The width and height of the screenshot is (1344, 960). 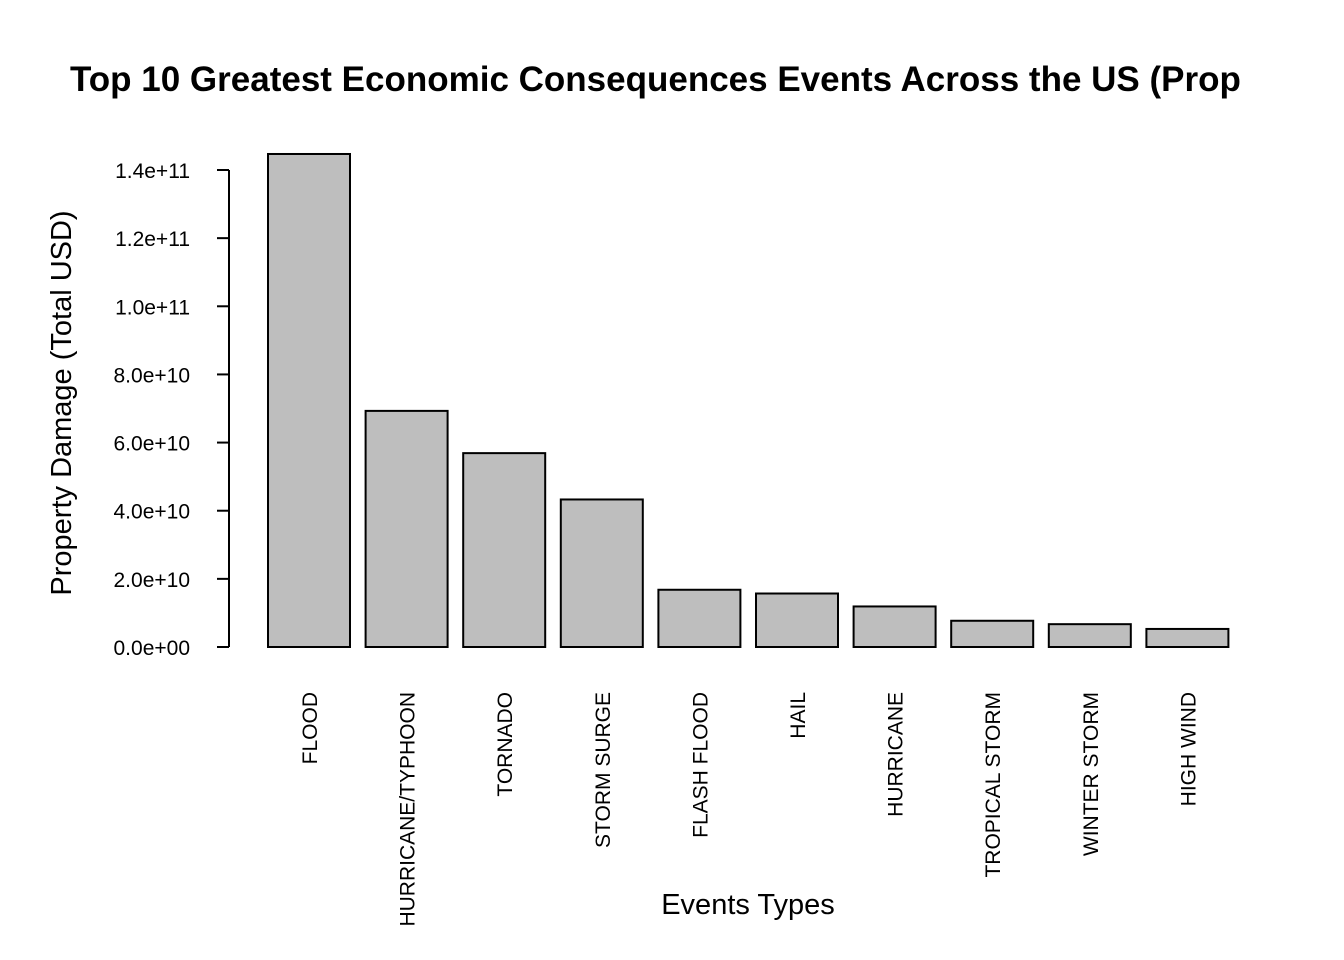 I want to click on y-tick-label: 8.0e+10, so click(x=152, y=375).